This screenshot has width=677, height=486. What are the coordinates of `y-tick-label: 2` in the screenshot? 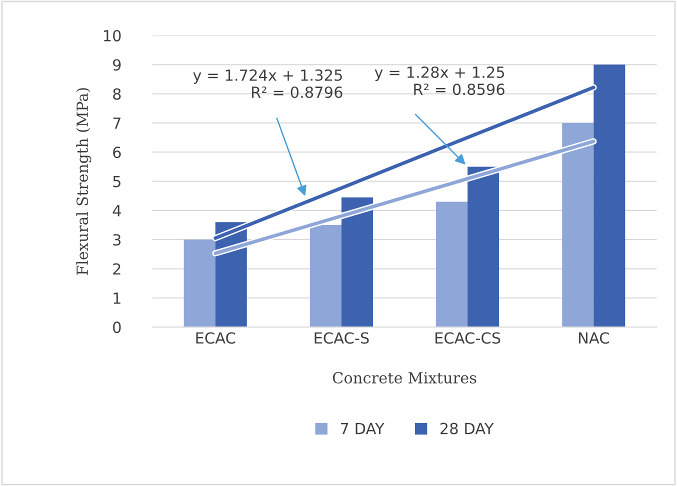 It's located at (116, 269).